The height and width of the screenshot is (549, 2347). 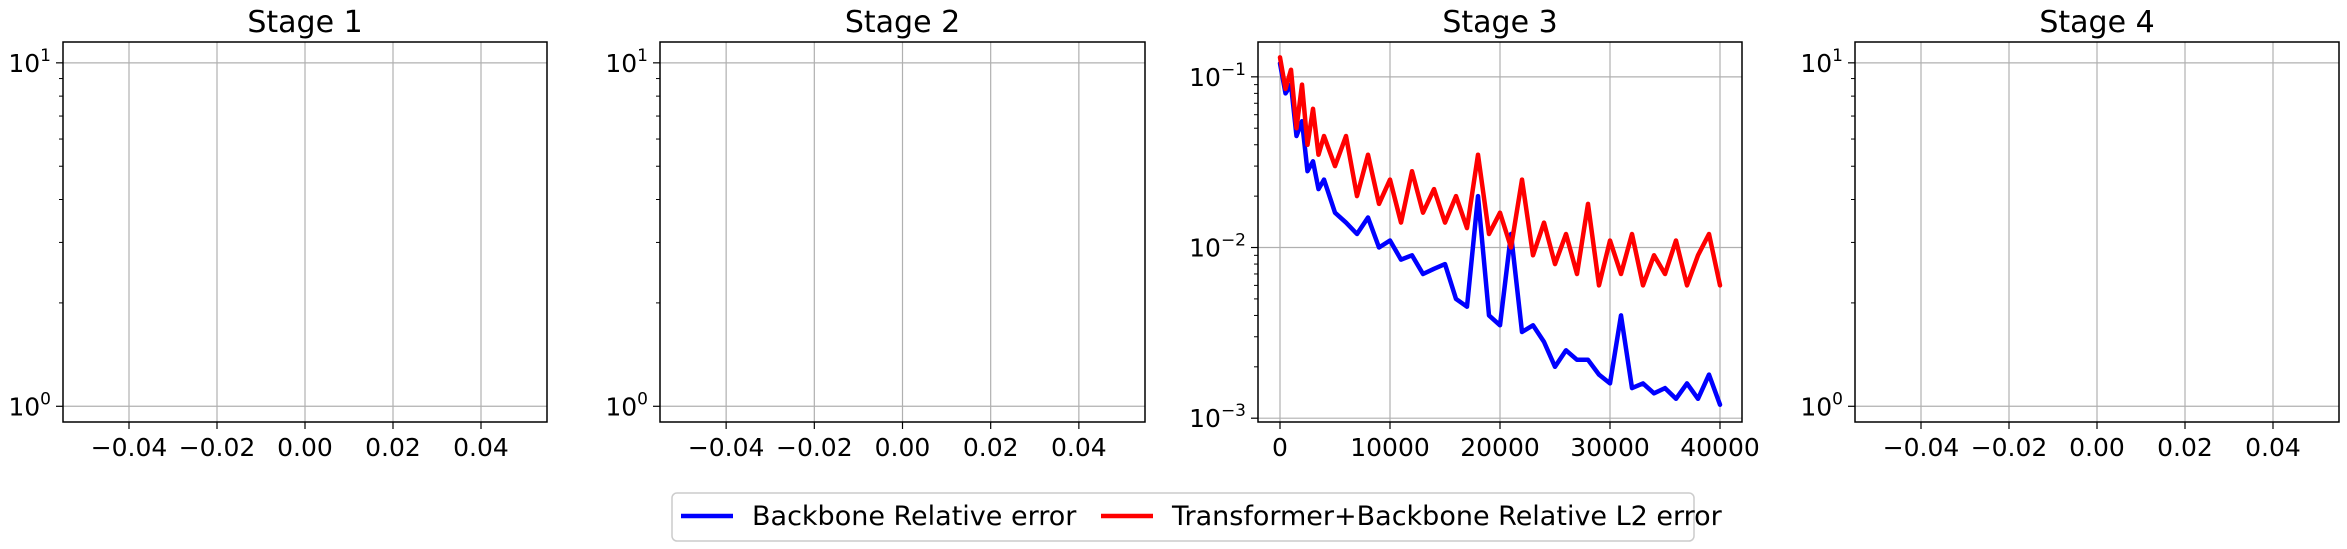 What do you see at coordinates (2096, 22) in the screenshot?
I see `chart-title: Stage 4` at bounding box center [2096, 22].